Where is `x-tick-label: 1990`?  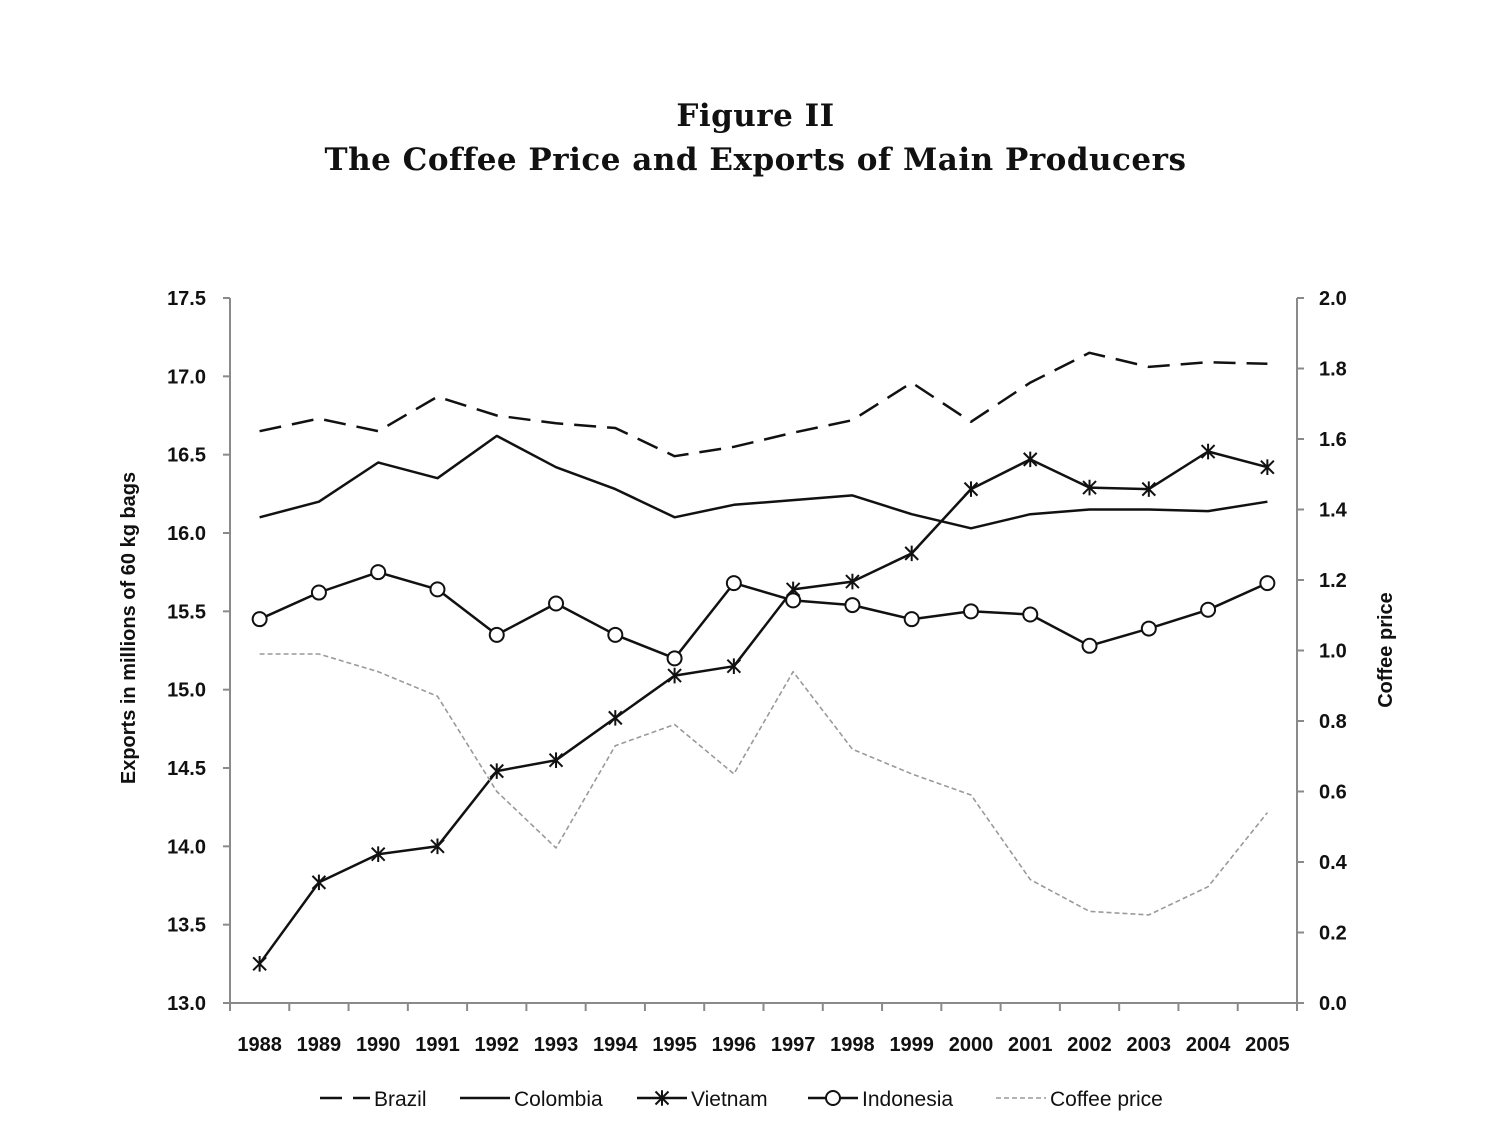 x-tick-label: 1990 is located at coordinates (378, 1045).